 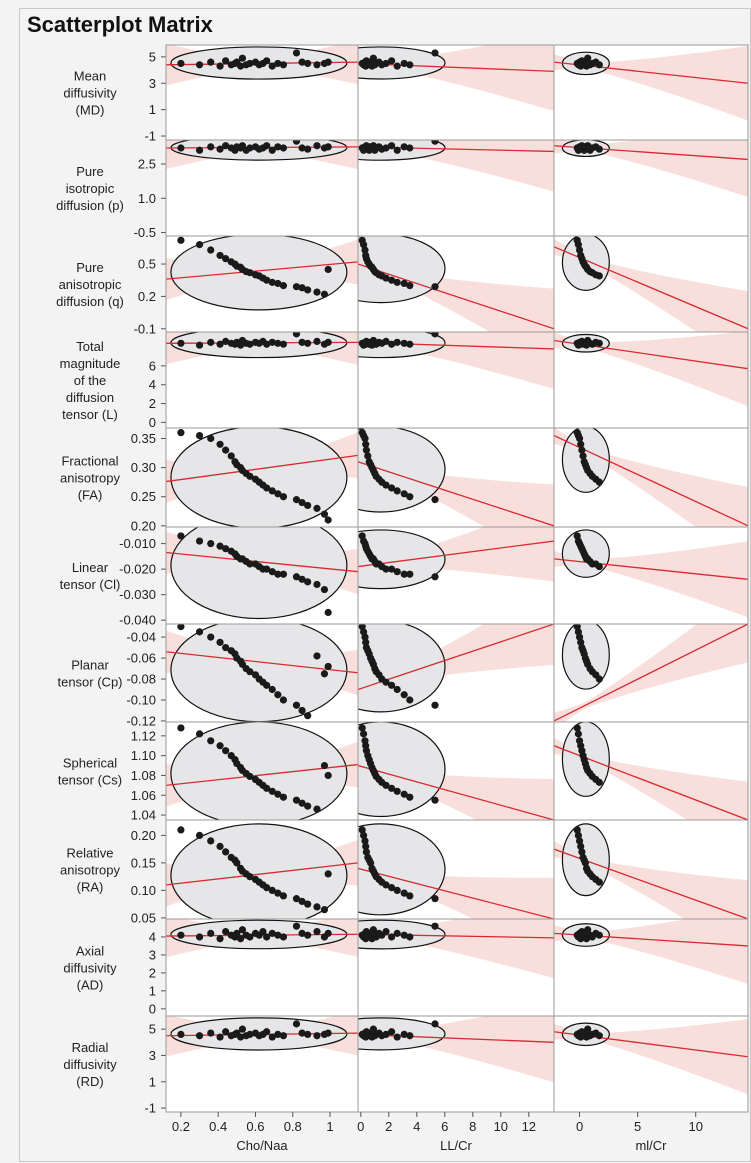 I want to click on y-tick-label-ad: 4, so click(x=152, y=936).